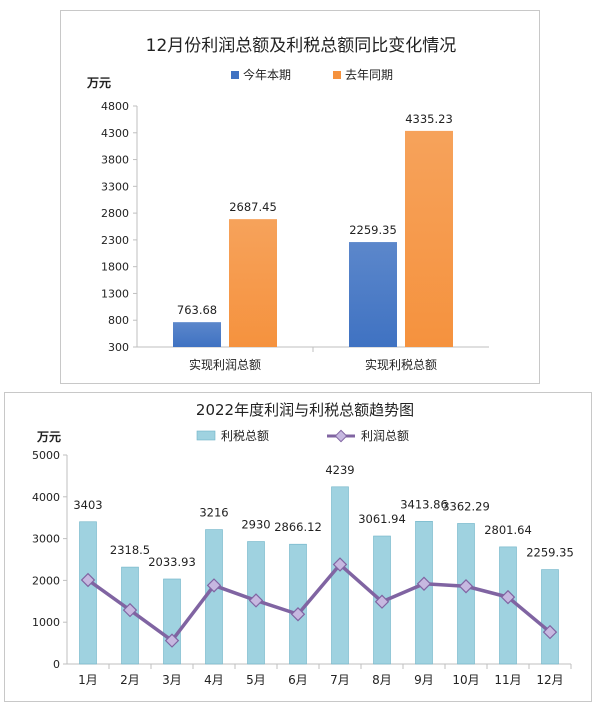 The height and width of the screenshot is (706, 598). I want to click on legend-label: 去年同期, so click(369, 75).